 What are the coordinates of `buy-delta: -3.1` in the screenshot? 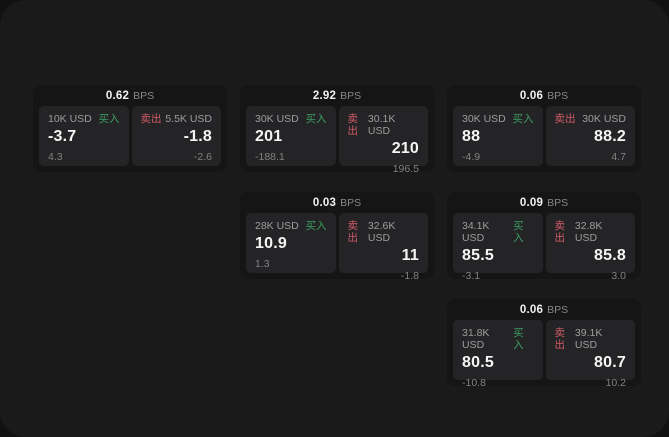 It's located at (471, 276).